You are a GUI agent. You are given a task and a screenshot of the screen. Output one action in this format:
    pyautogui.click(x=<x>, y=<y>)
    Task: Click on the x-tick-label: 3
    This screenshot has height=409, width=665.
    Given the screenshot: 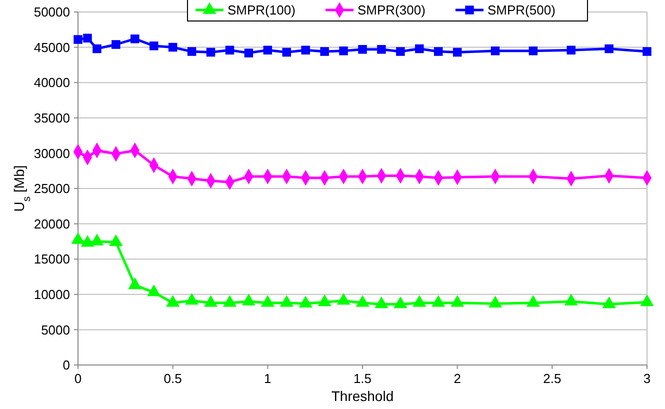 What is the action you would take?
    pyautogui.click(x=647, y=378)
    